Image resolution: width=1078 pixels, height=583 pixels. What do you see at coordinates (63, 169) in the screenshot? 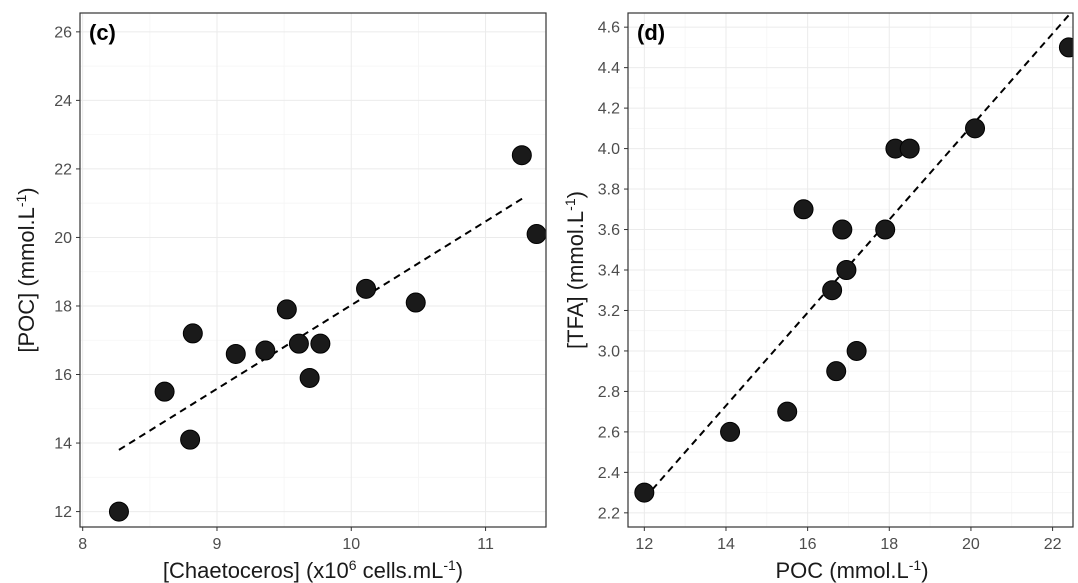
I see `y-tick-label: 22` at bounding box center [63, 169].